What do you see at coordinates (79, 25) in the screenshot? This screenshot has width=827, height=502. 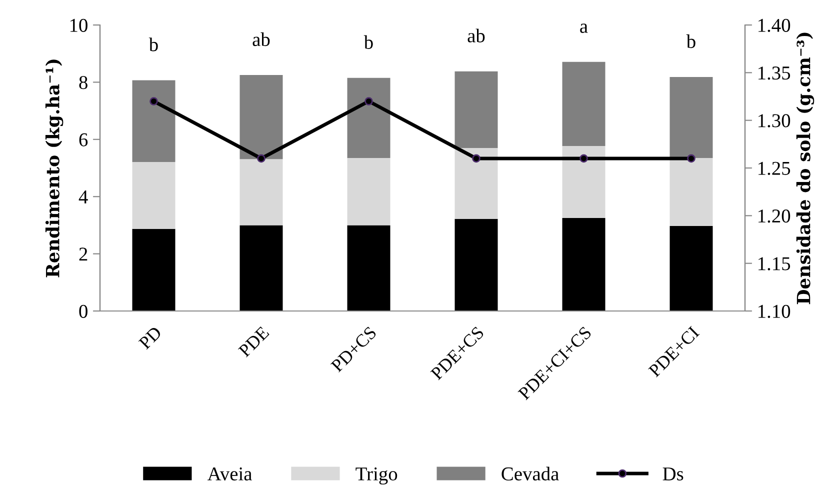 I see `y-tick-label: 10` at bounding box center [79, 25].